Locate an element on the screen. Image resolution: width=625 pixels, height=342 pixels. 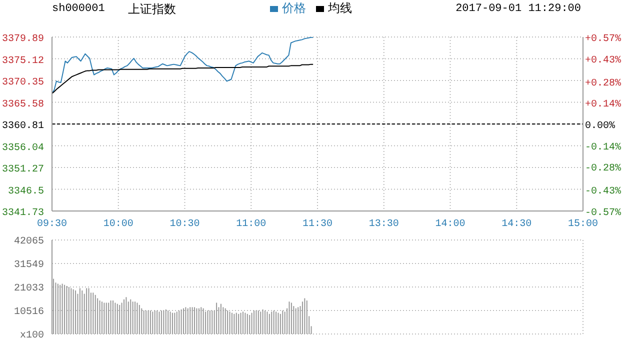
y-tick-label: 3375.12 is located at coordinates (23, 61).